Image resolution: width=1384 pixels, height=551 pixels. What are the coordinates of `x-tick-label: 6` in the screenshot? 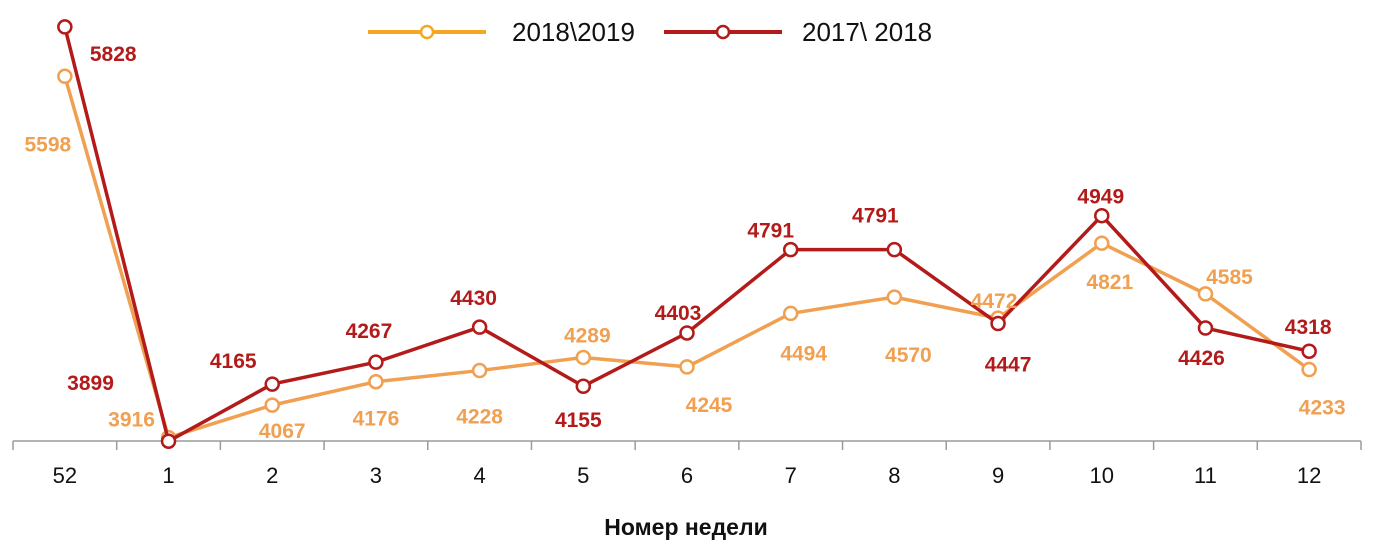 It's located at (687, 475).